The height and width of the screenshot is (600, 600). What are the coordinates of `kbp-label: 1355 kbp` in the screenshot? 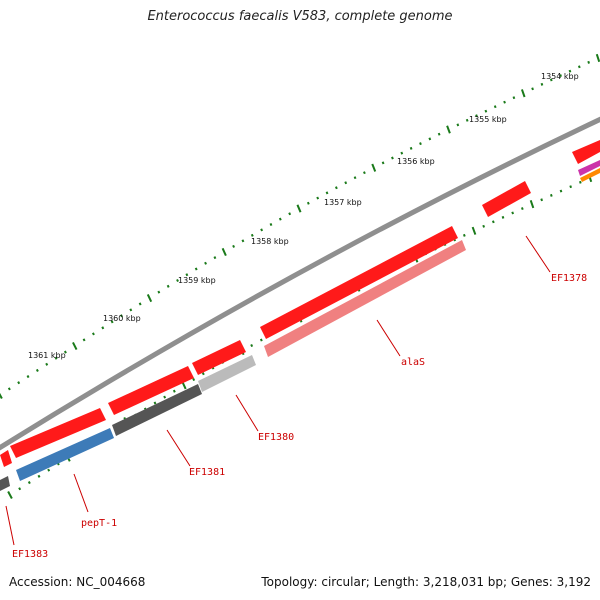 It's located at (488, 119).